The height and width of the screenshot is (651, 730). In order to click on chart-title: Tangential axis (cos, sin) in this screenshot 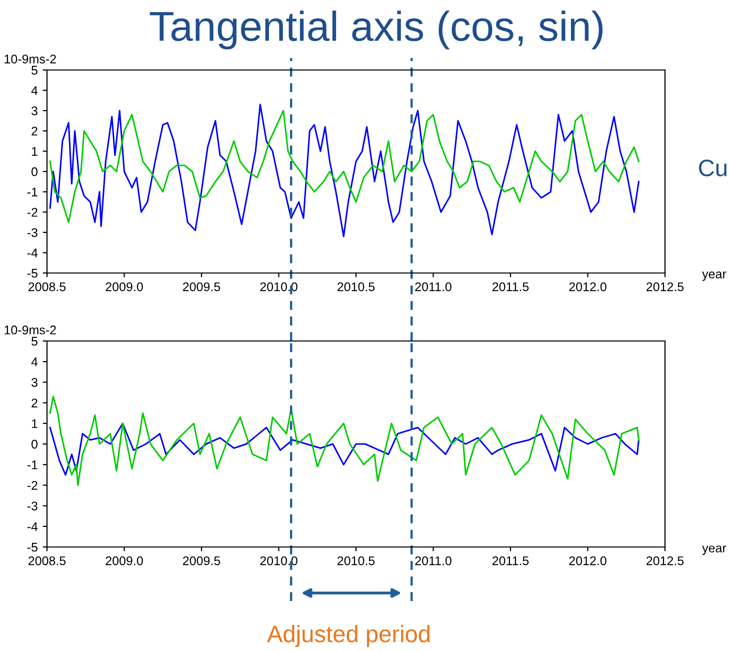, I will do `click(376, 30)`.